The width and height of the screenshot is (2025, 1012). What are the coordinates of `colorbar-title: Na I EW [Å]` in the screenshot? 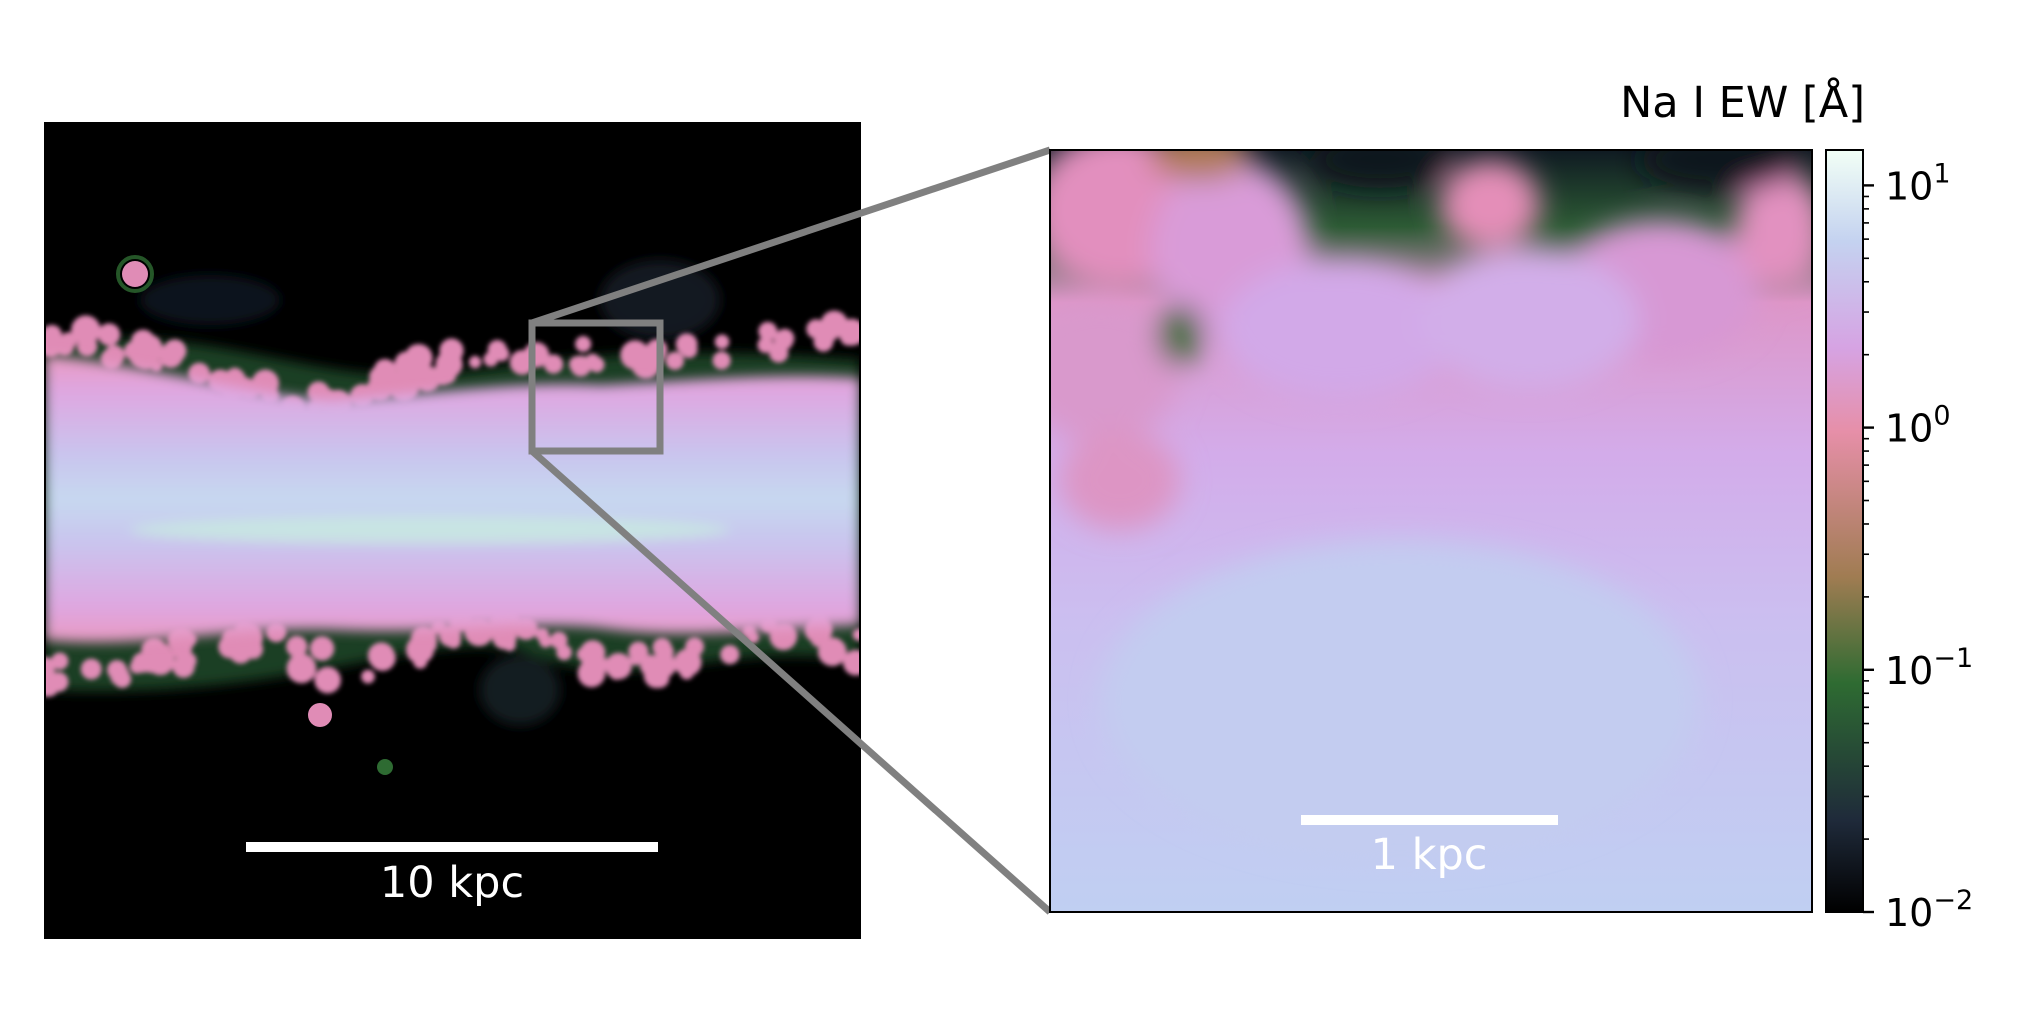 It's located at (1742, 102).